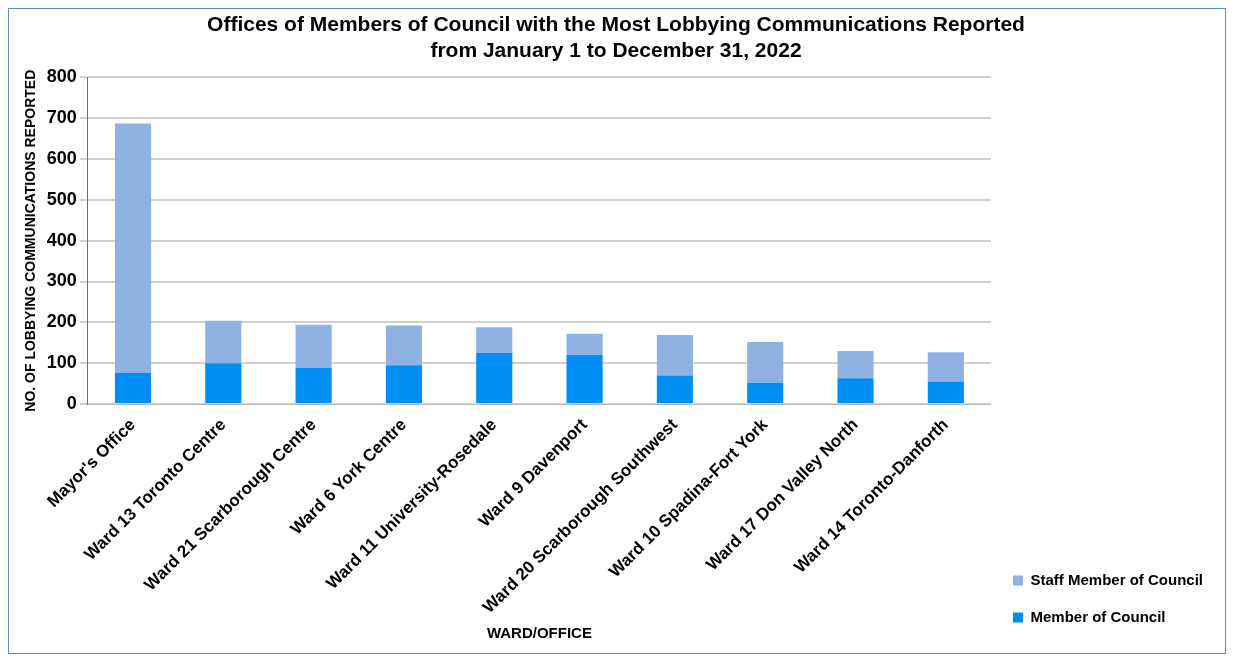 The width and height of the screenshot is (1238, 666). Describe the element at coordinates (30, 240) in the screenshot. I see `y-axis-title: NO. OF LOBBYING COMMUNICATIONS REPORTED` at that location.